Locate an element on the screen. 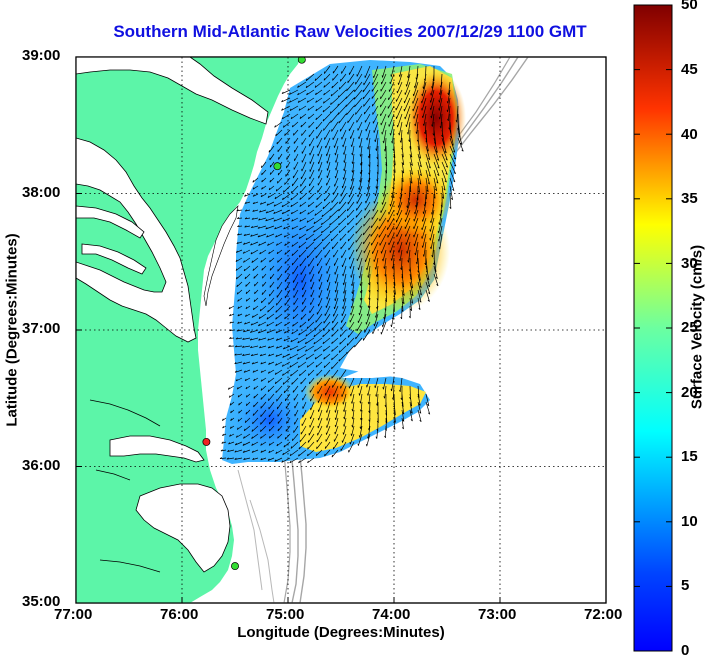 This screenshot has width=724, height=659. y-tick-label: 37:00 is located at coordinates (41, 328).